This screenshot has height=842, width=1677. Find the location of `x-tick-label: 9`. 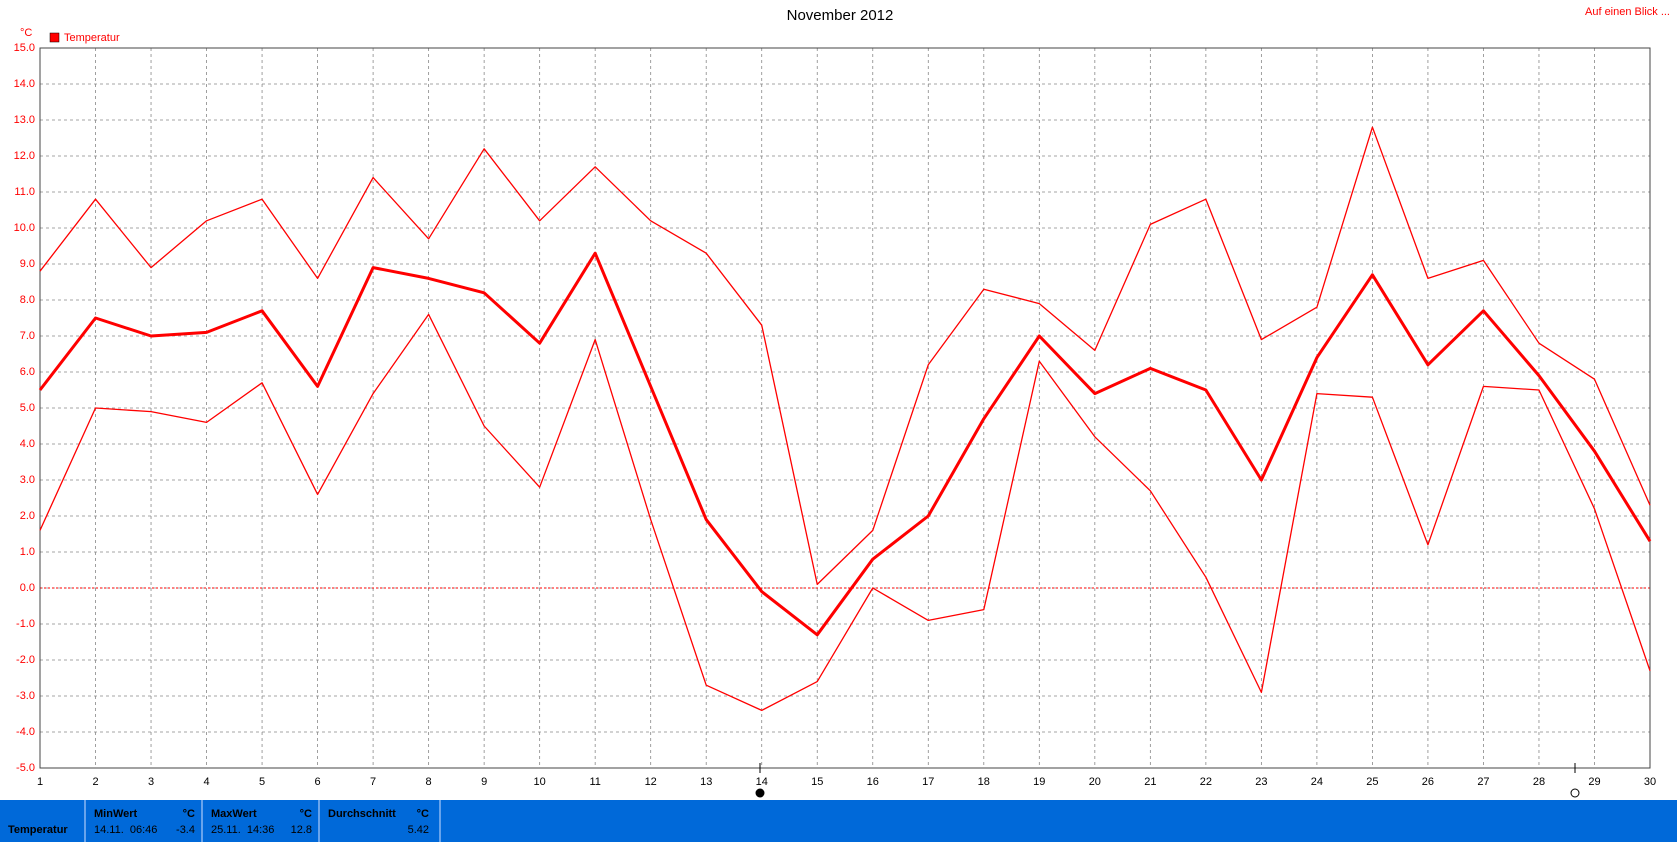

x-tick-label: 9 is located at coordinates (484, 782).